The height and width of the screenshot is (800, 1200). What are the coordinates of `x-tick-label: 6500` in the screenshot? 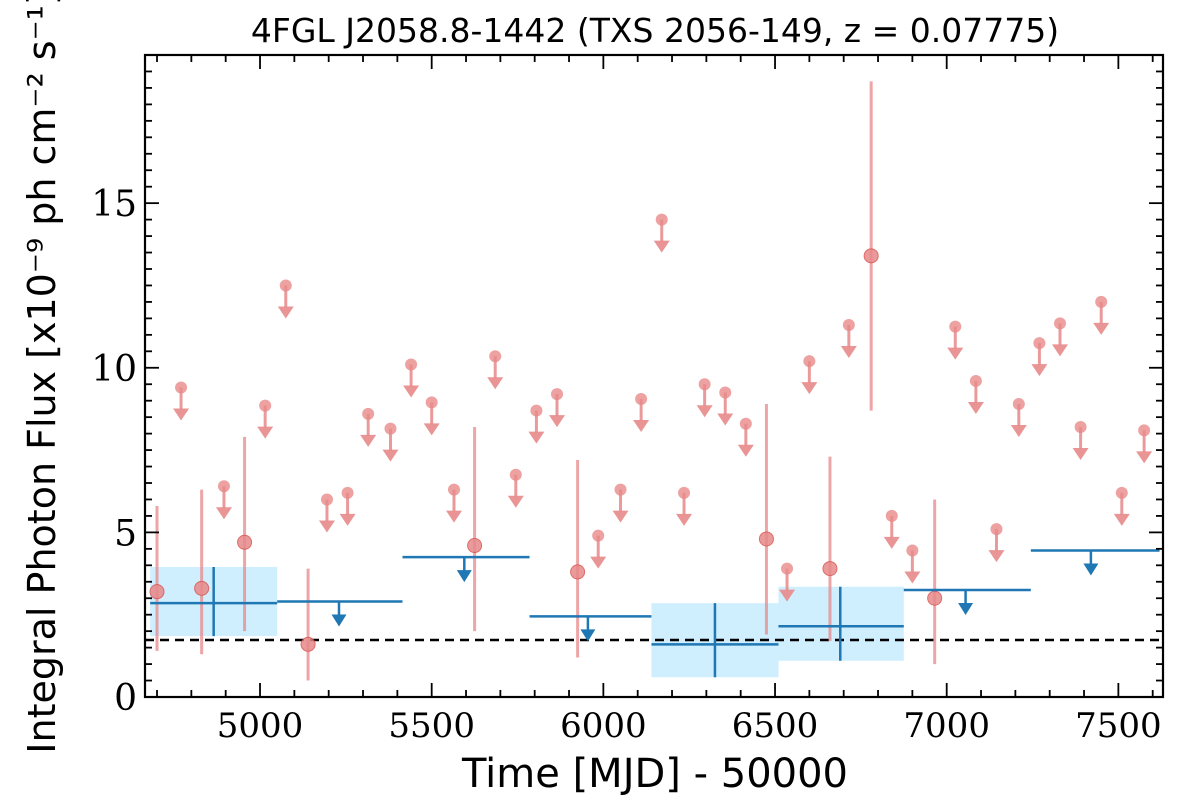 It's located at (775, 726).